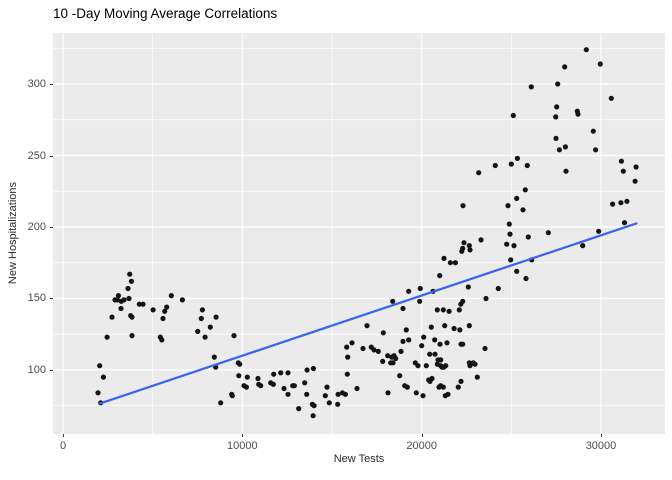  I want to click on x-tick-label: 0, so click(63, 446).